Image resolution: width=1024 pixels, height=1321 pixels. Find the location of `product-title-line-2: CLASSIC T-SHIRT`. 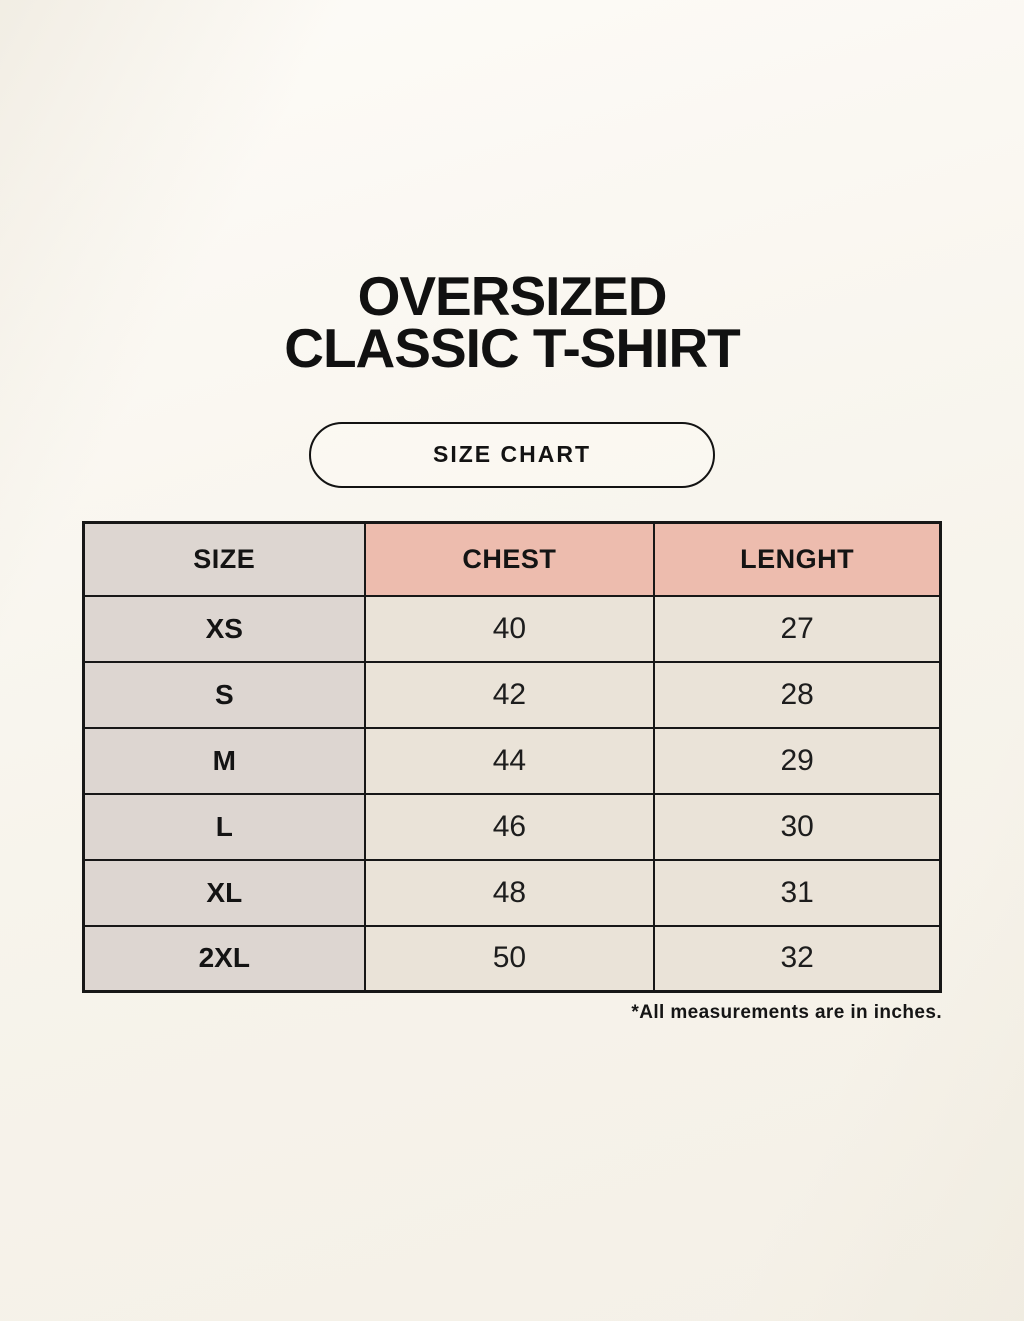

product-title-line-2: CLASSIC T-SHIRT is located at coordinates (512, 348).